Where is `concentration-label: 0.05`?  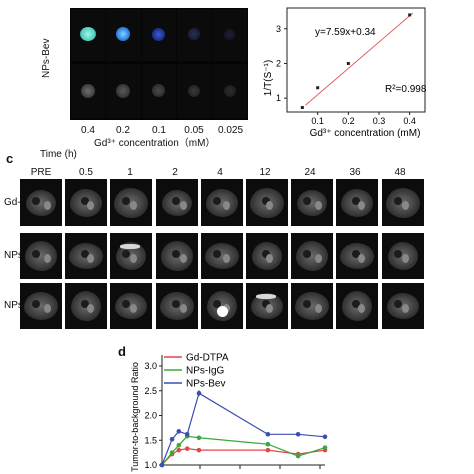
concentration-label: 0.05 is located at coordinates (194, 130).